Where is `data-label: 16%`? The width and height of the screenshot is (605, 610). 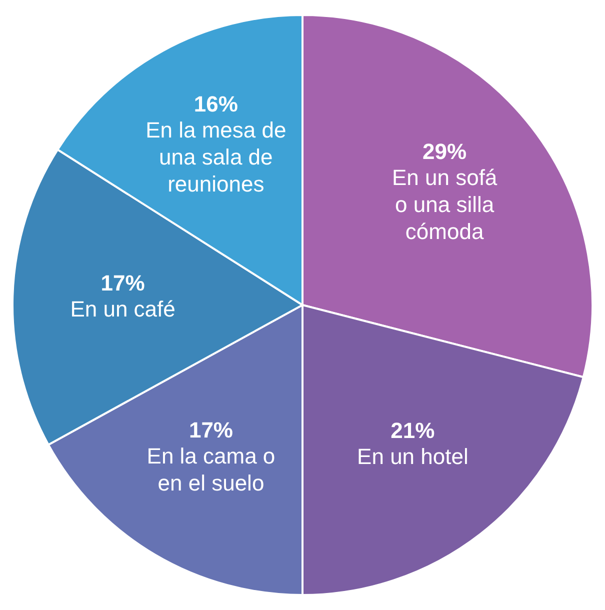 data-label: 16% is located at coordinates (216, 103).